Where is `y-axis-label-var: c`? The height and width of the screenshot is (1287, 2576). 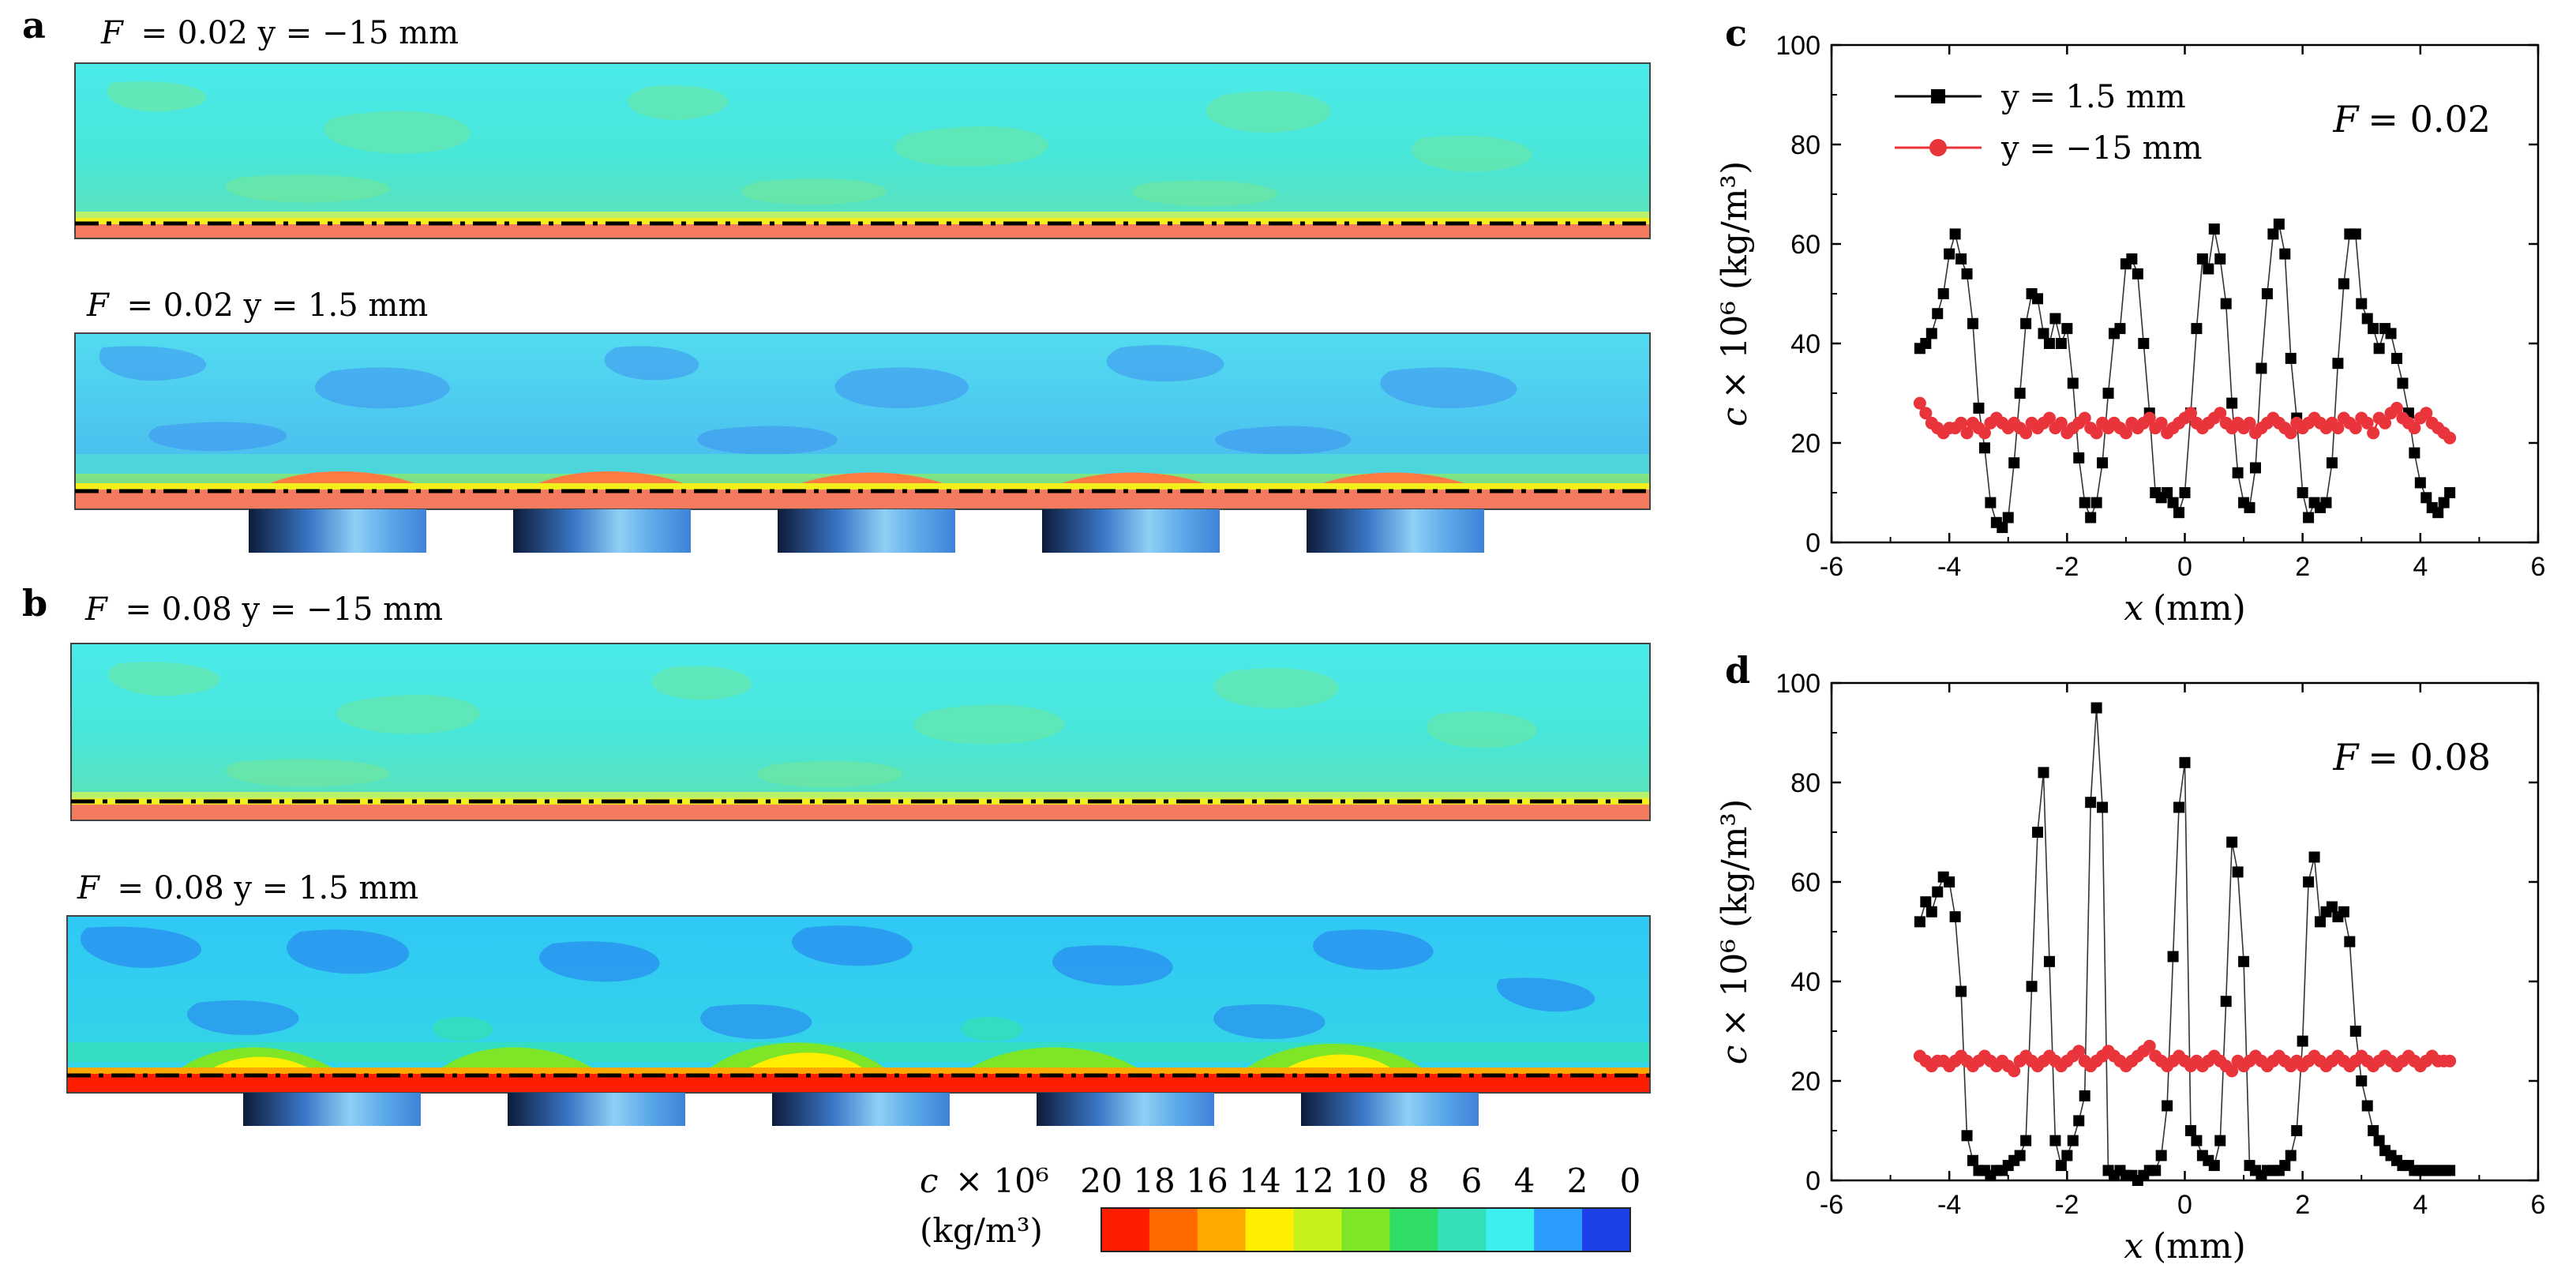
y-axis-label-var: c is located at coordinates (1735, 417).